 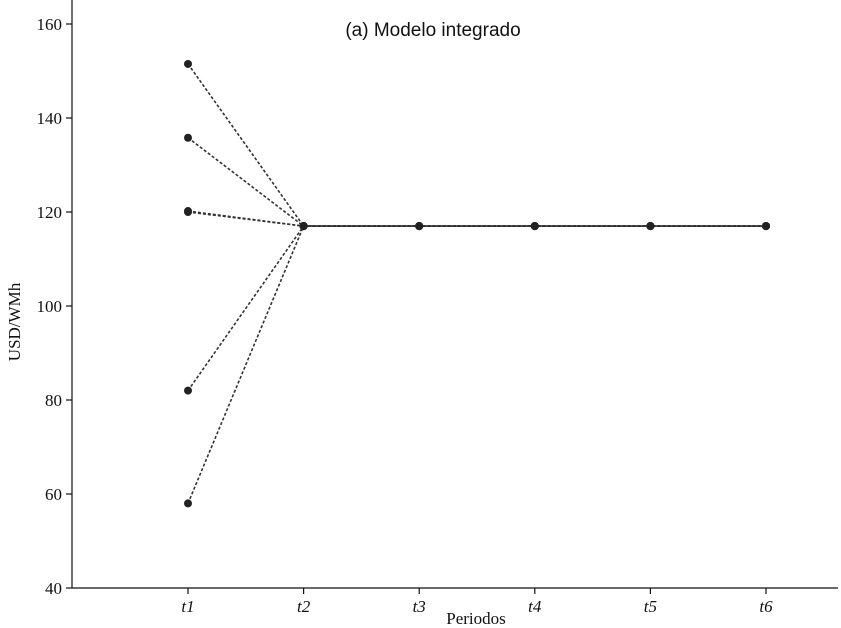 I want to click on y-axis: 40 60 80 100 120 140 160, so click(x=55, y=299).